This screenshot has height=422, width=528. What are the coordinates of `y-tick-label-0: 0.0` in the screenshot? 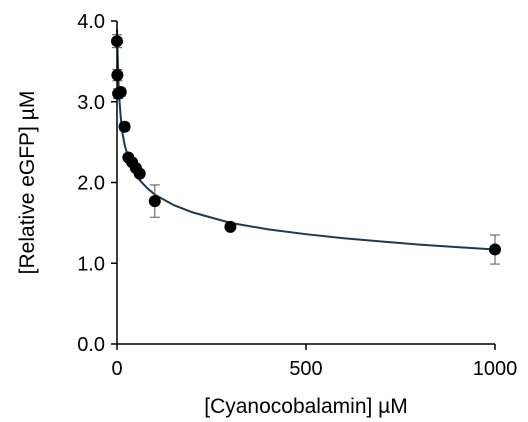 It's located at (91, 345).